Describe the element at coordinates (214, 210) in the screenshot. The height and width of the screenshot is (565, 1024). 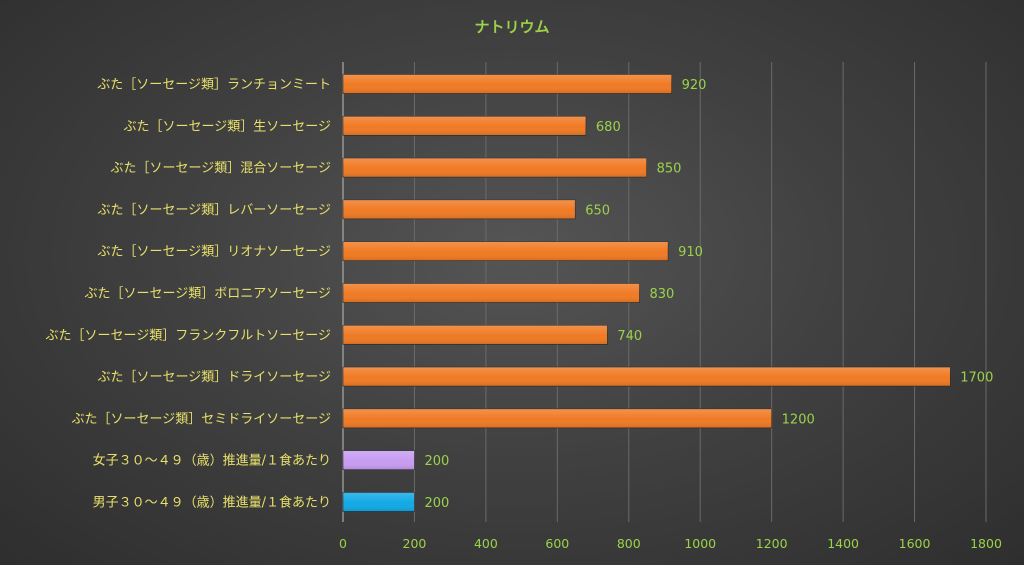
I see `category-label: ぶた［ソーセージ類］レバーソーセージ` at that location.